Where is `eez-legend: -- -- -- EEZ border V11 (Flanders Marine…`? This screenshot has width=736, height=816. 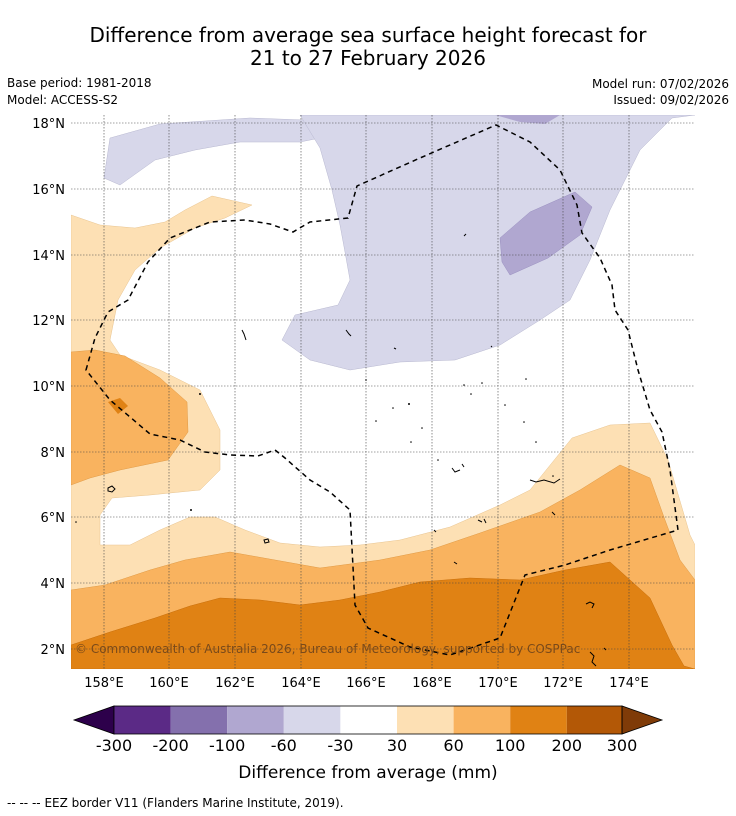 eez-legend: -- -- -- EEZ border V11 (Flanders Marine… is located at coordinates (175, 803).